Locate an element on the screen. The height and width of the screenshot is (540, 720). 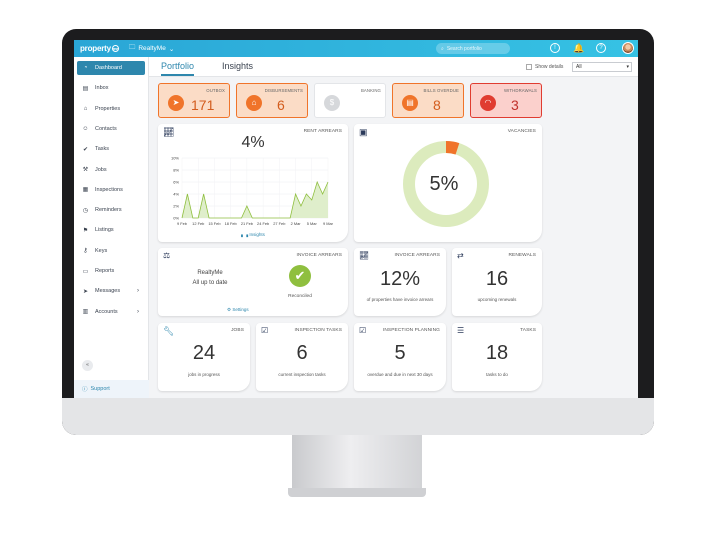
bell-icon: 🔔 is located at coordinates (579, 48).